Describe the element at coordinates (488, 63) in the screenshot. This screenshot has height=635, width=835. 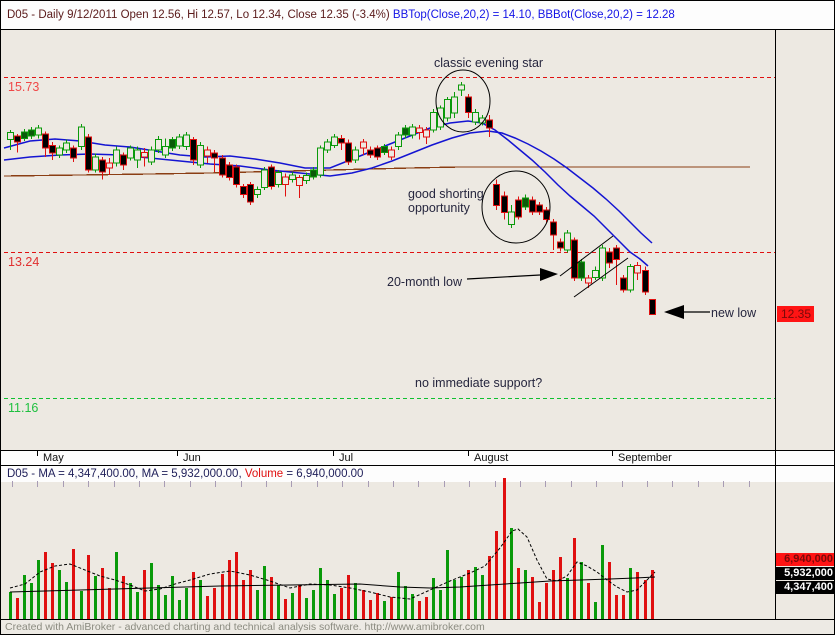
I see `svg-text: classic evening star` at that location.